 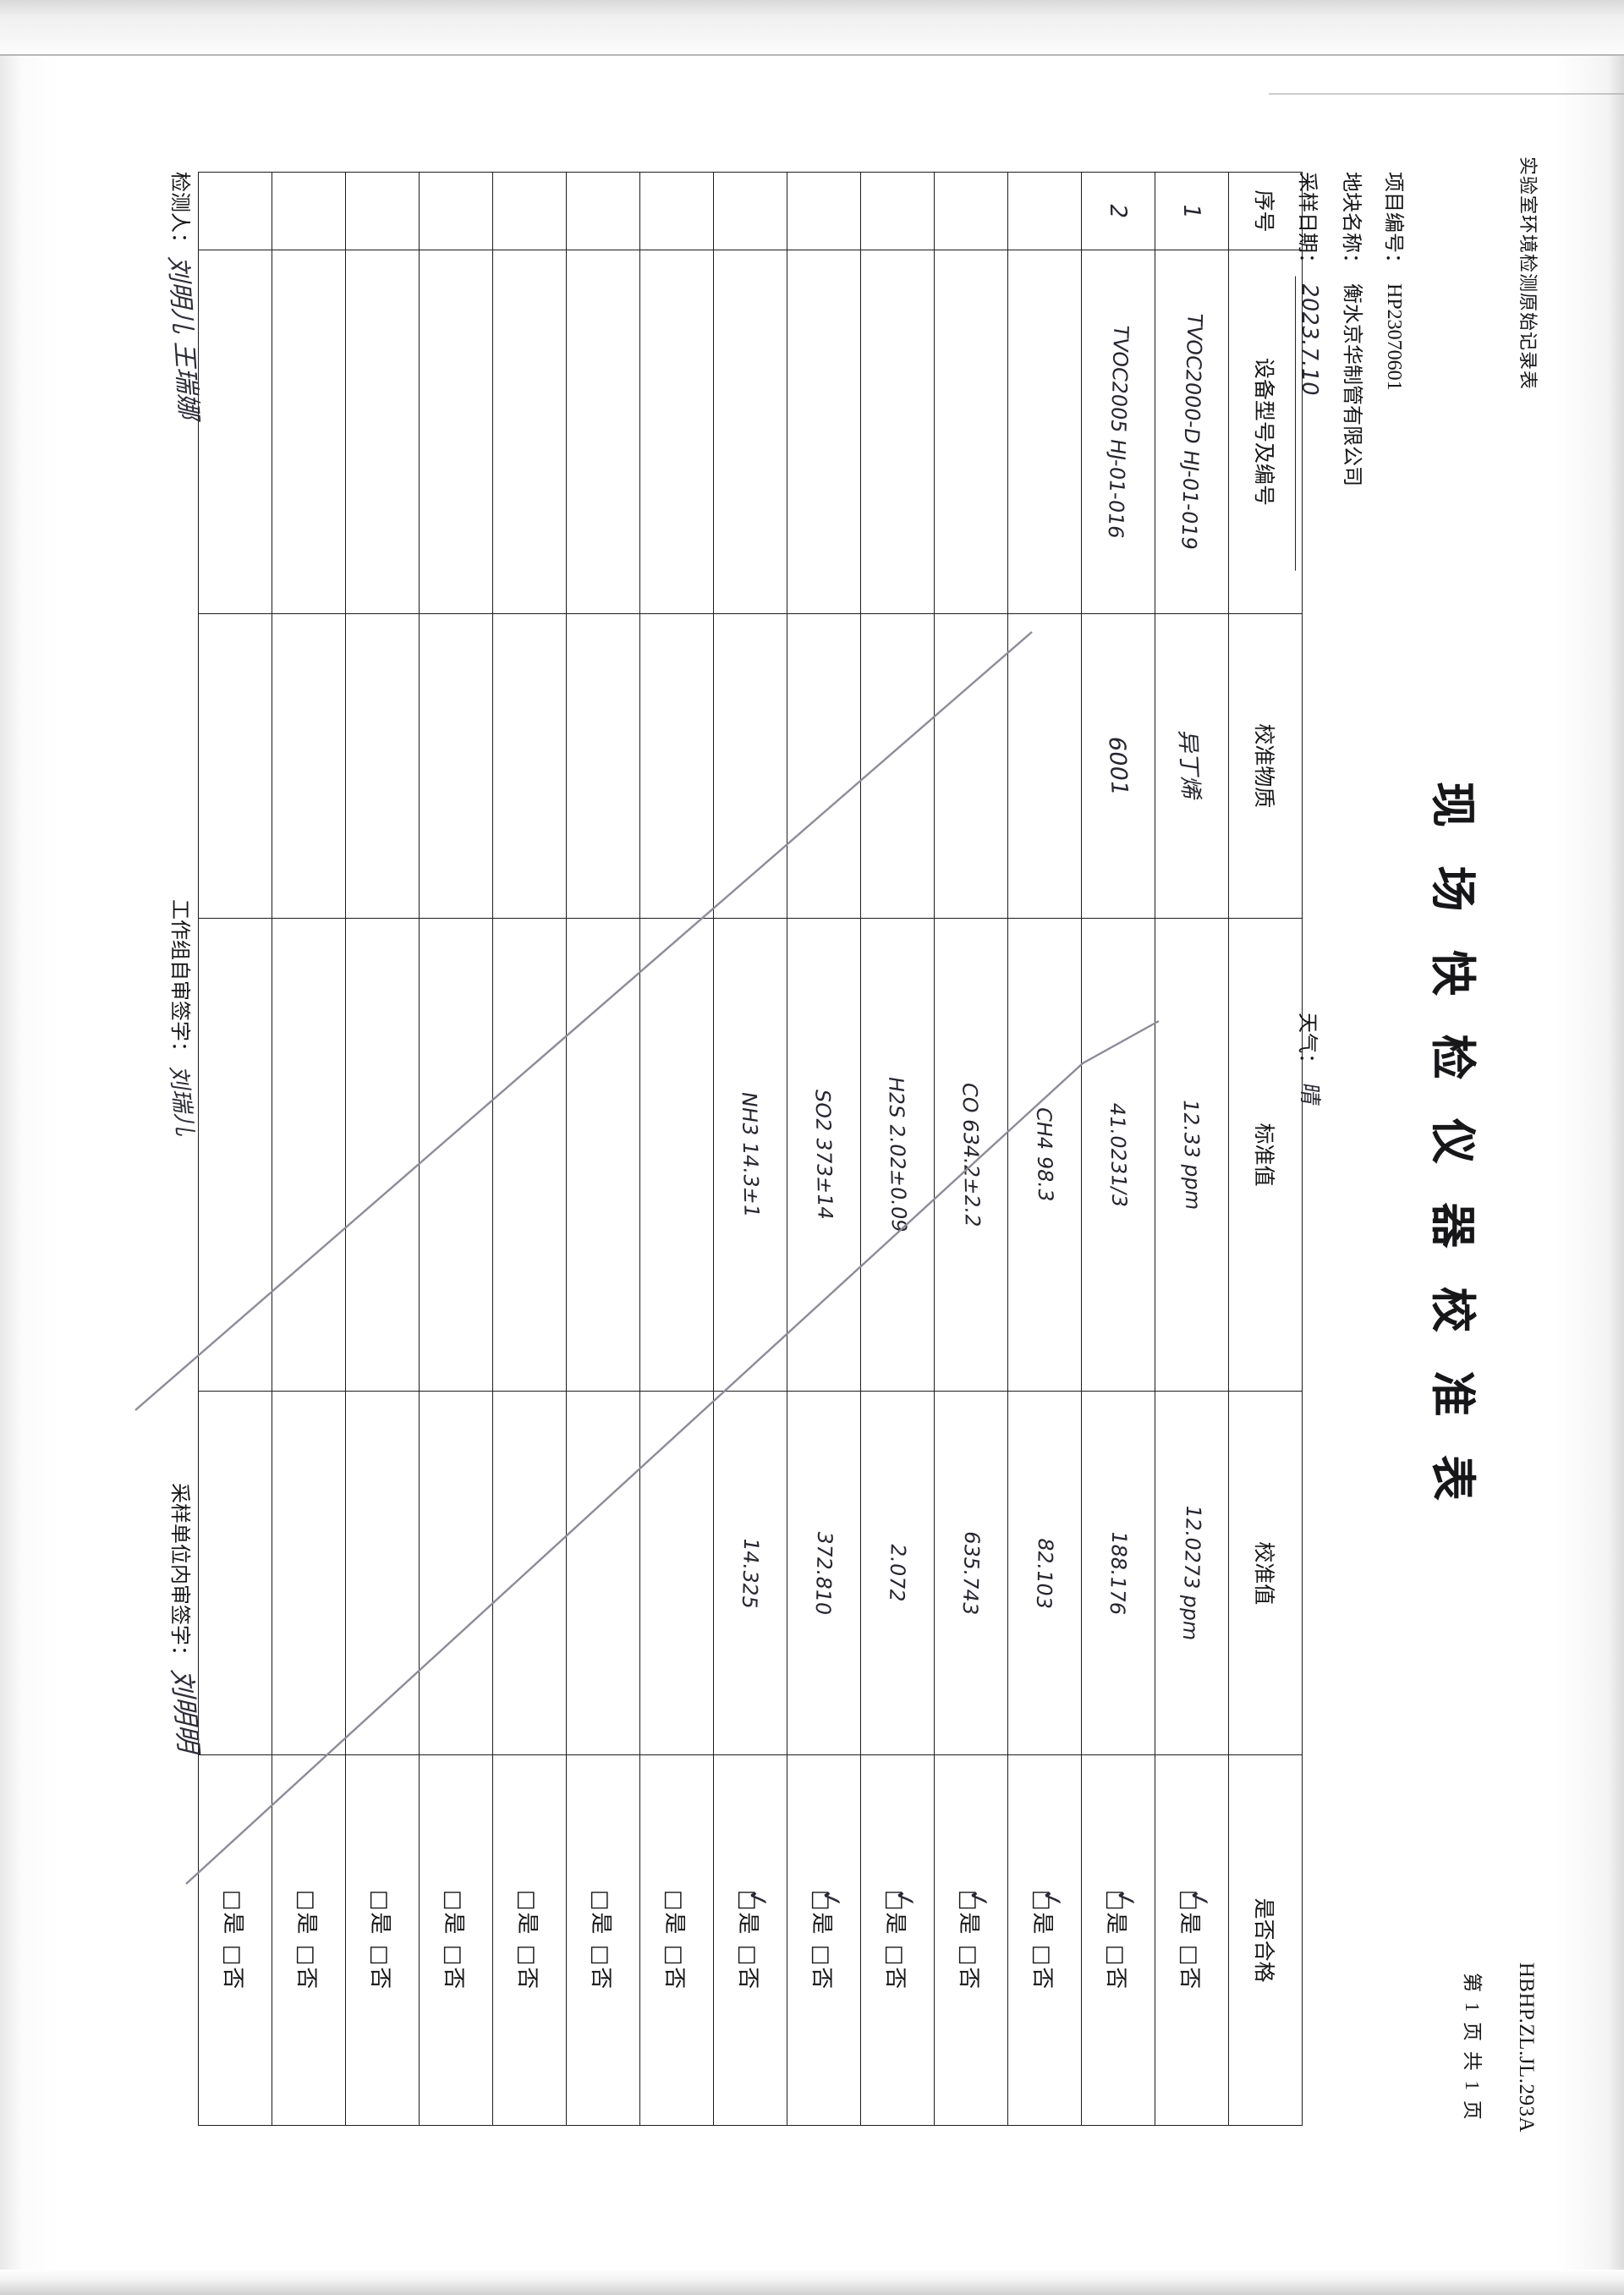 I want to click on col-header-index: 序号, so click(x=1266, y=211).